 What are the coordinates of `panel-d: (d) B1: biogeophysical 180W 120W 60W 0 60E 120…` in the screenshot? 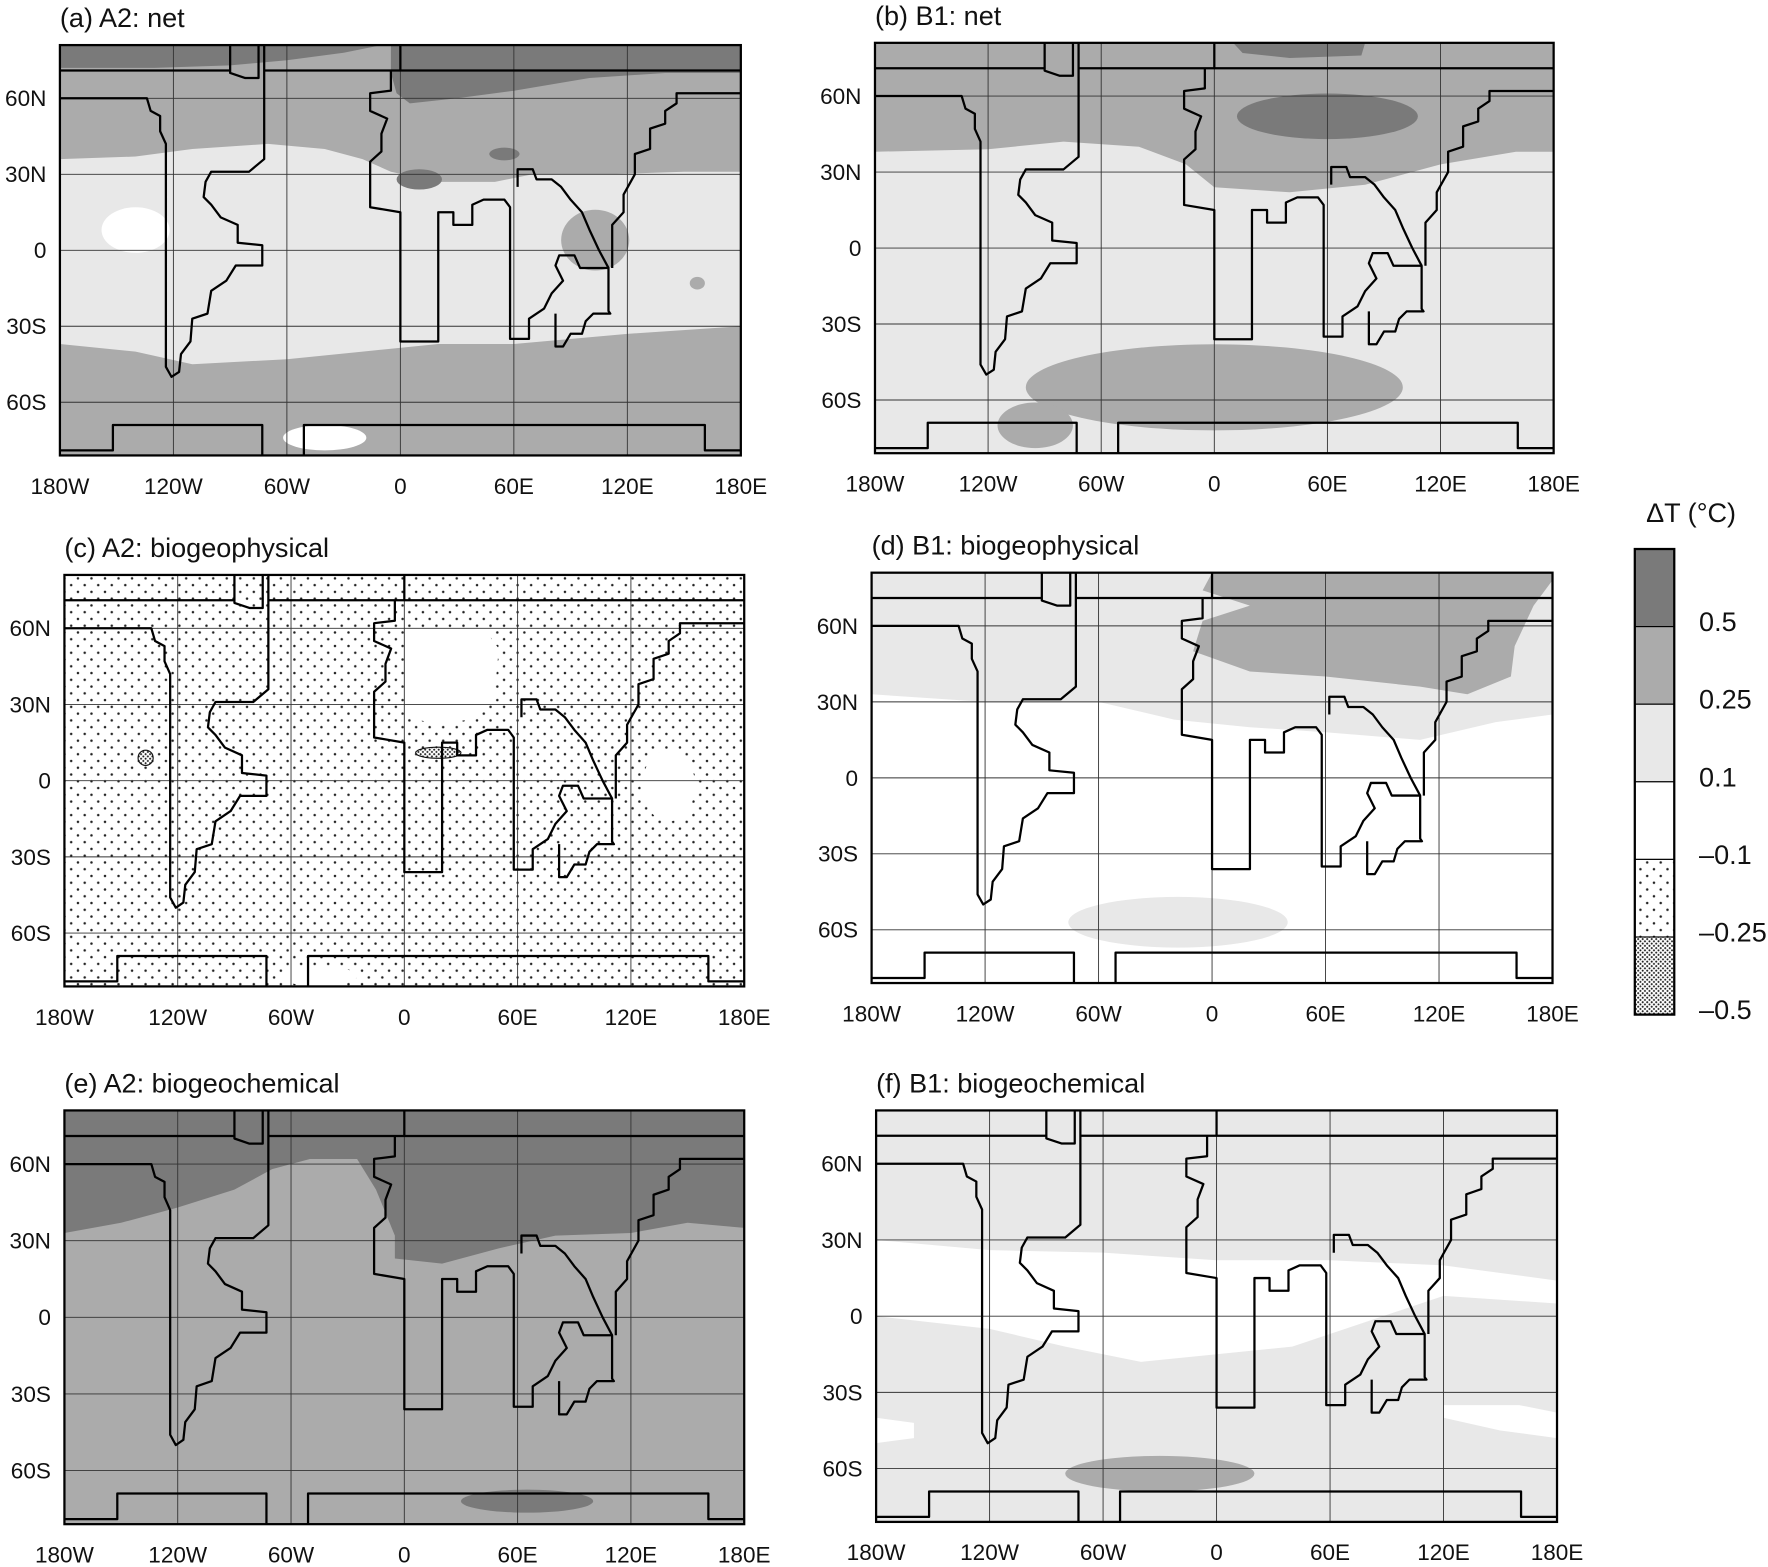 It's located at (1198, 779).